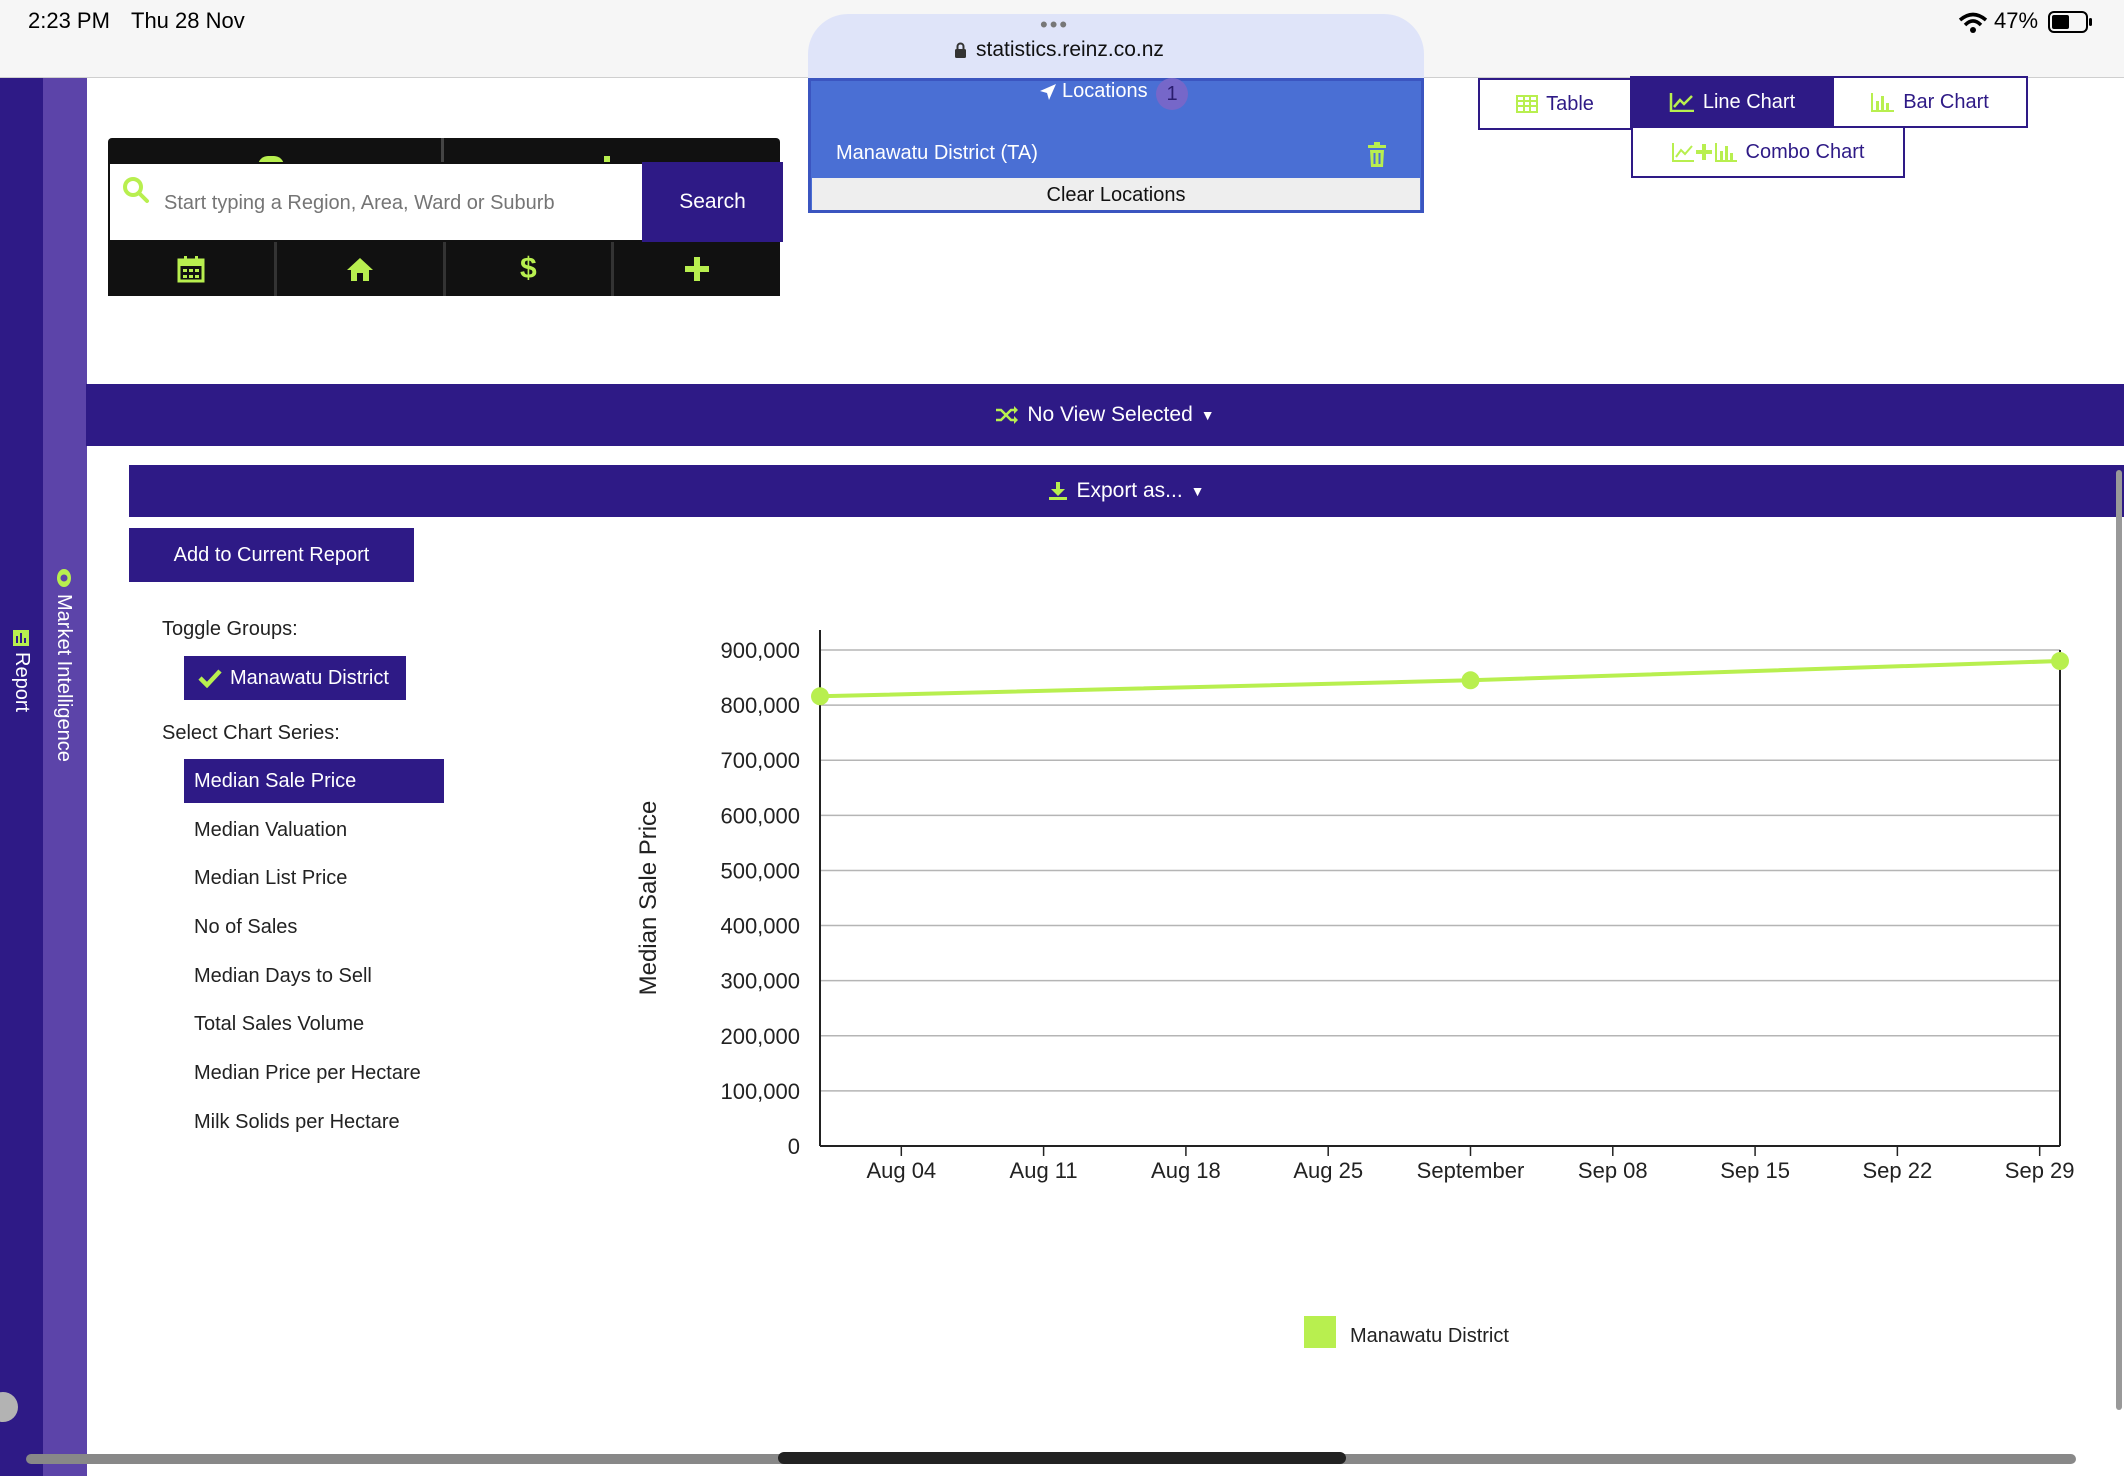  What do you see at coordinates (309, 677) in the screenshot?
I see `group-label: Manawatu District` at bounding box center [309, 677].